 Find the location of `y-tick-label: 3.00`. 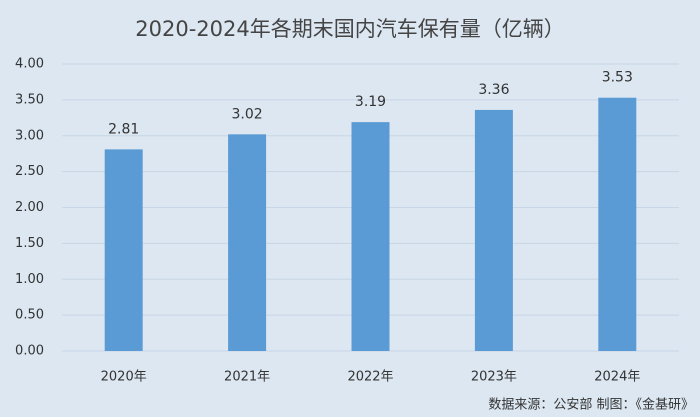

y-tick-label: 3.00 is located at coordinates (29, 135).